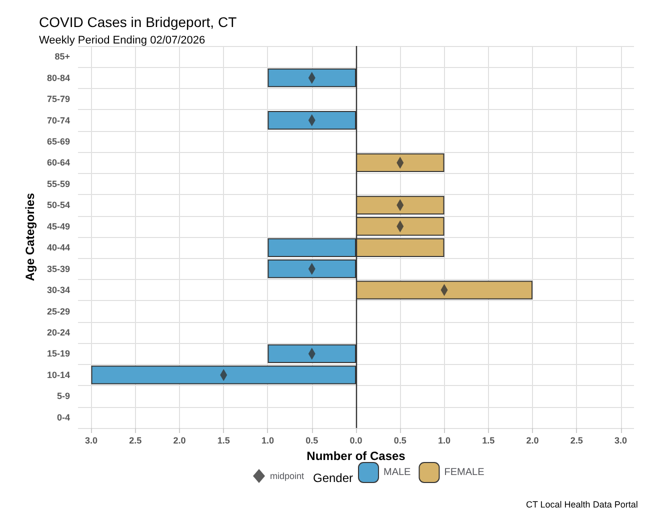 The height and width of the screenshot is (523, 655). Describe the element at coordinates (287, 476) in the screenshot. I see `legend-label: midpoint` at that location.